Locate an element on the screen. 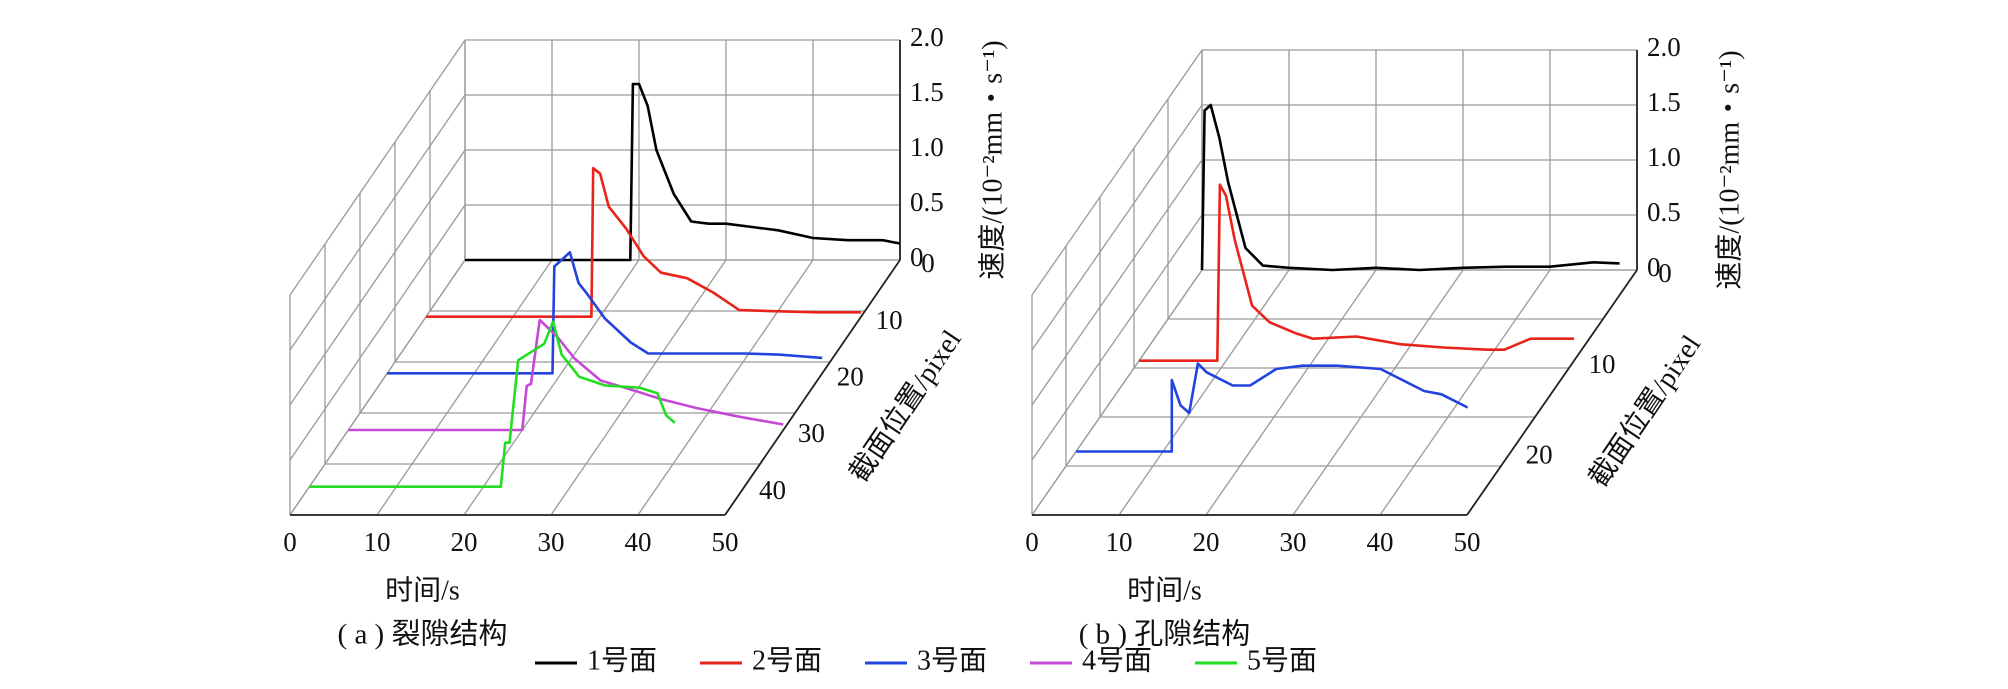 The width and height of the screenshot is (2008, 689). y-tick-label: 40 is located at coordinates (772, 490).